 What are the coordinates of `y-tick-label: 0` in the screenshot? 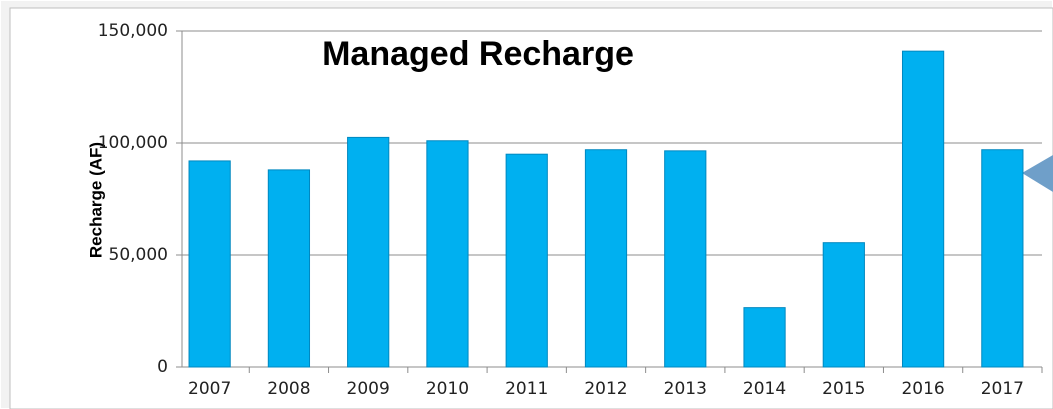 It's located at (162, 367).